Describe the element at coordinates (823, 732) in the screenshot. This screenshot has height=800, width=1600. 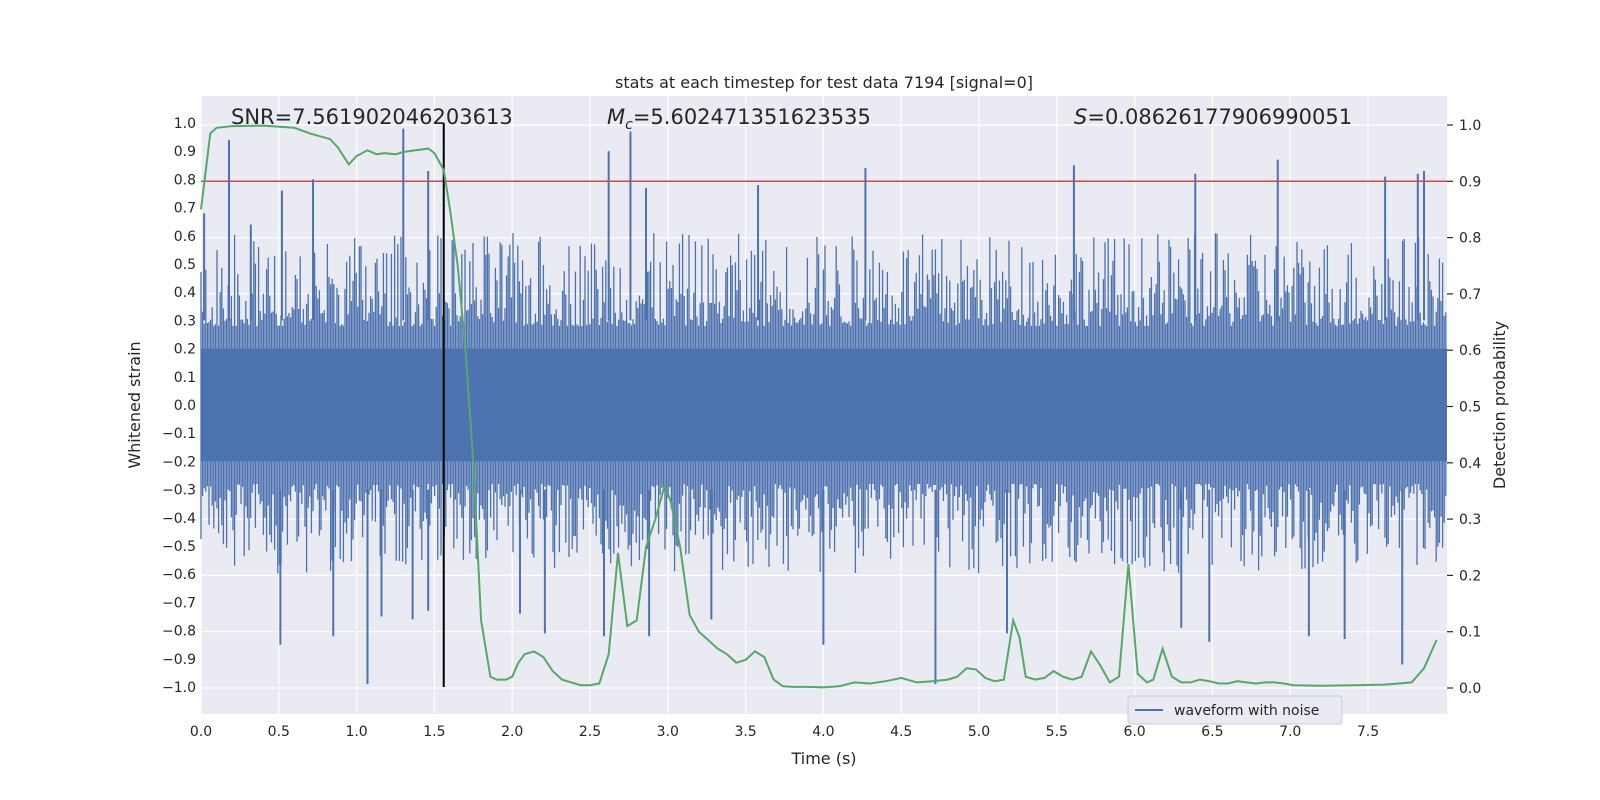
I see `x-tick-label-8: 4.0` at that location.